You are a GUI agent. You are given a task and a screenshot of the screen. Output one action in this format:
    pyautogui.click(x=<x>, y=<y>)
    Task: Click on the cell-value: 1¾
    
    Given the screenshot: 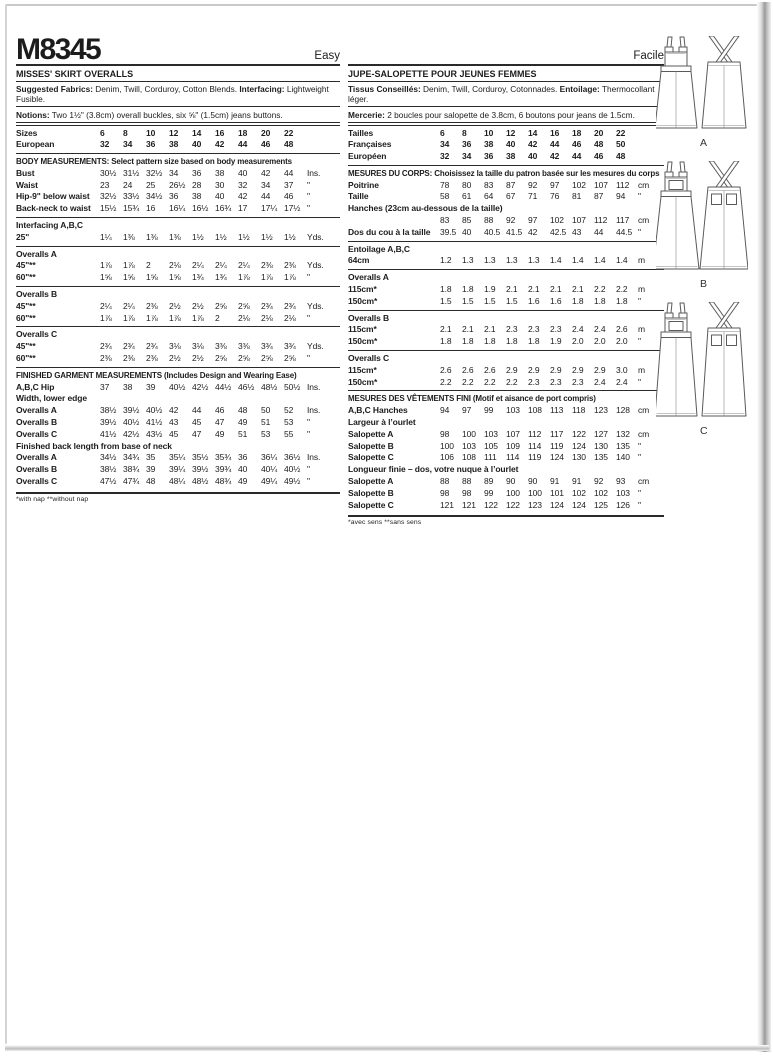 What is the action you would take?
    pyautogui.click(x=198, y=277)
    